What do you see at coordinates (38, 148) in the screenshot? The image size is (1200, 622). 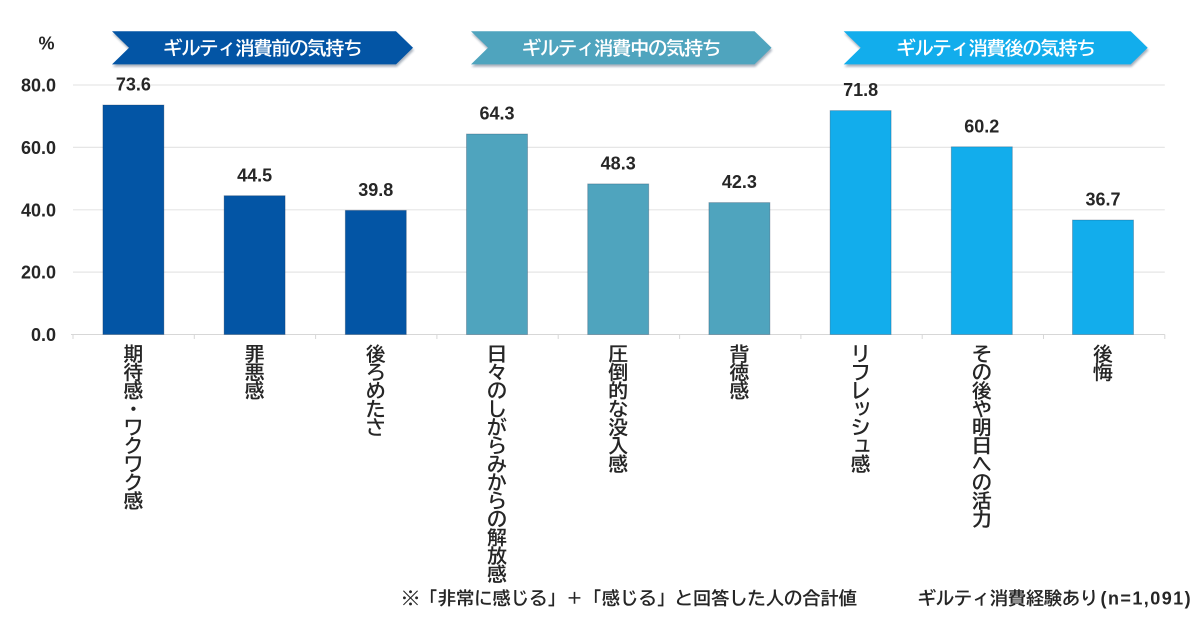 I see `svg-text: 60.0` at bounding box center [38, 148].